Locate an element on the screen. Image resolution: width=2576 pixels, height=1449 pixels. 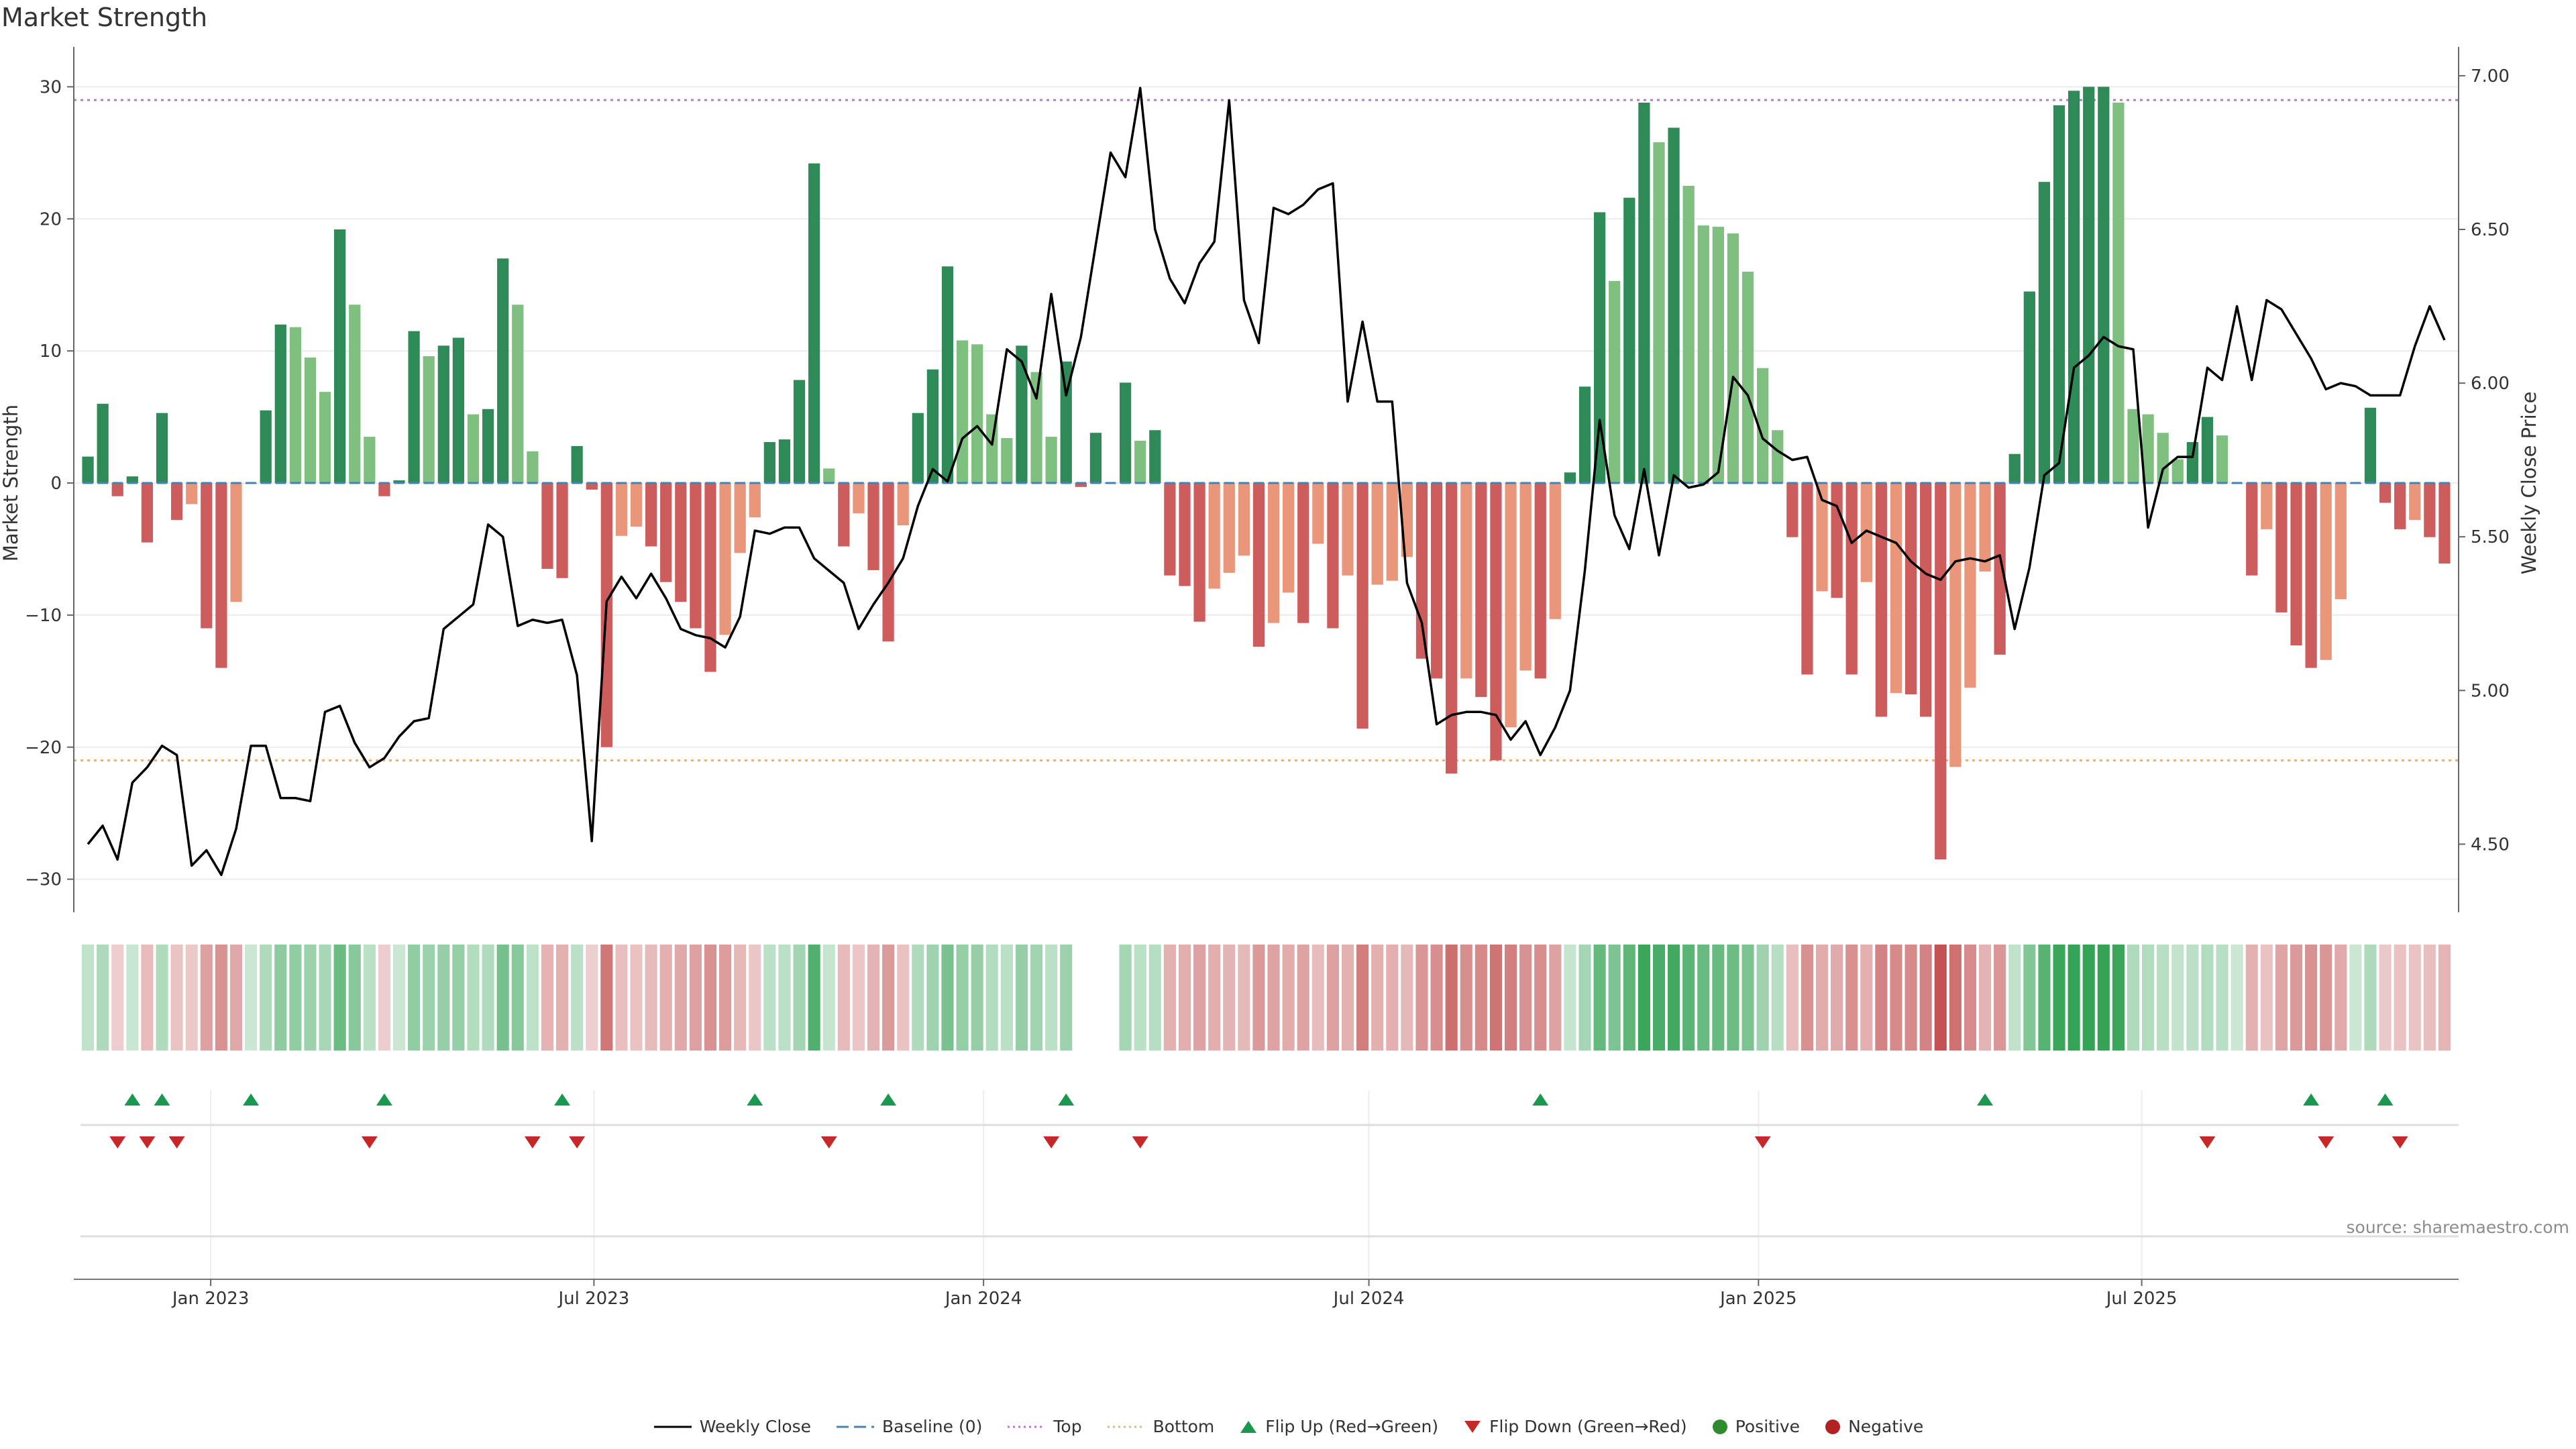
legend-bottom: Bottom is located at coordinates (1160, 1426).